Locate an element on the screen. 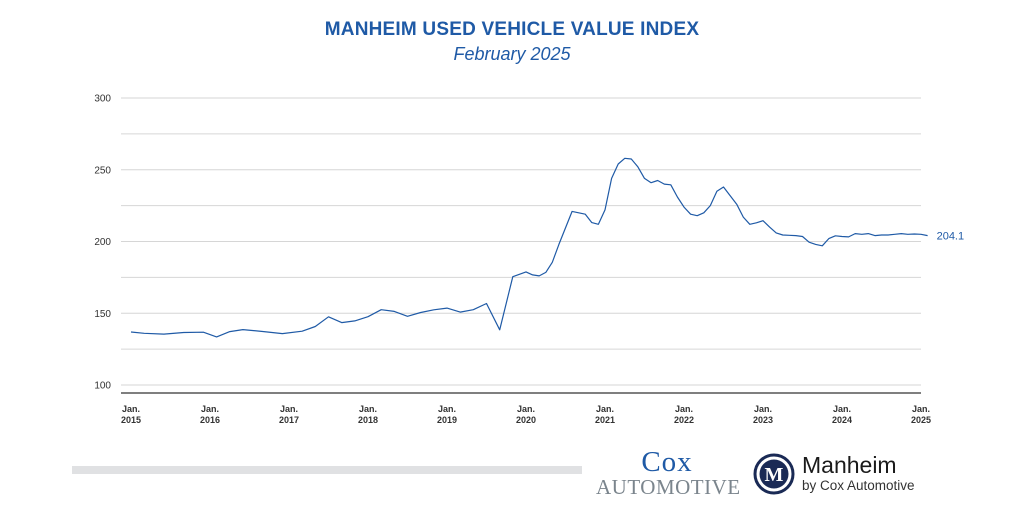 This screenshot has width=1024, height=512. cox-automotive-logo: Cox AUTOMOTIVE is located at coordinates (668, 473).